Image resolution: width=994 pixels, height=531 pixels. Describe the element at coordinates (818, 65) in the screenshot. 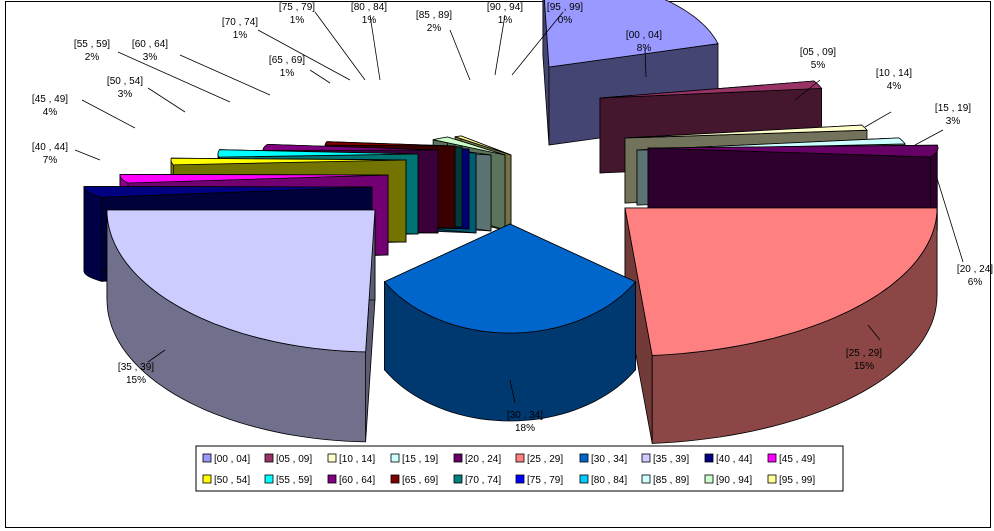

I see `data-label-percent-05-09: 5%` at that location.